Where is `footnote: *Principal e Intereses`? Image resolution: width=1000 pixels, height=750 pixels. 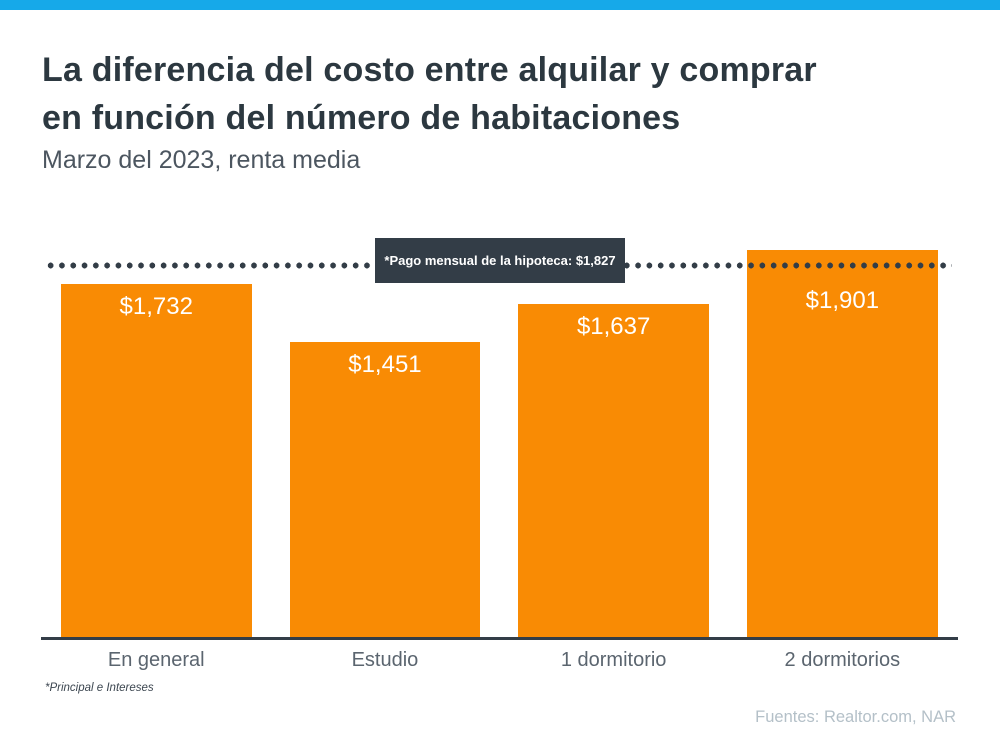 footnote: *Principal e Intereses is located at coordinates (99, 688).